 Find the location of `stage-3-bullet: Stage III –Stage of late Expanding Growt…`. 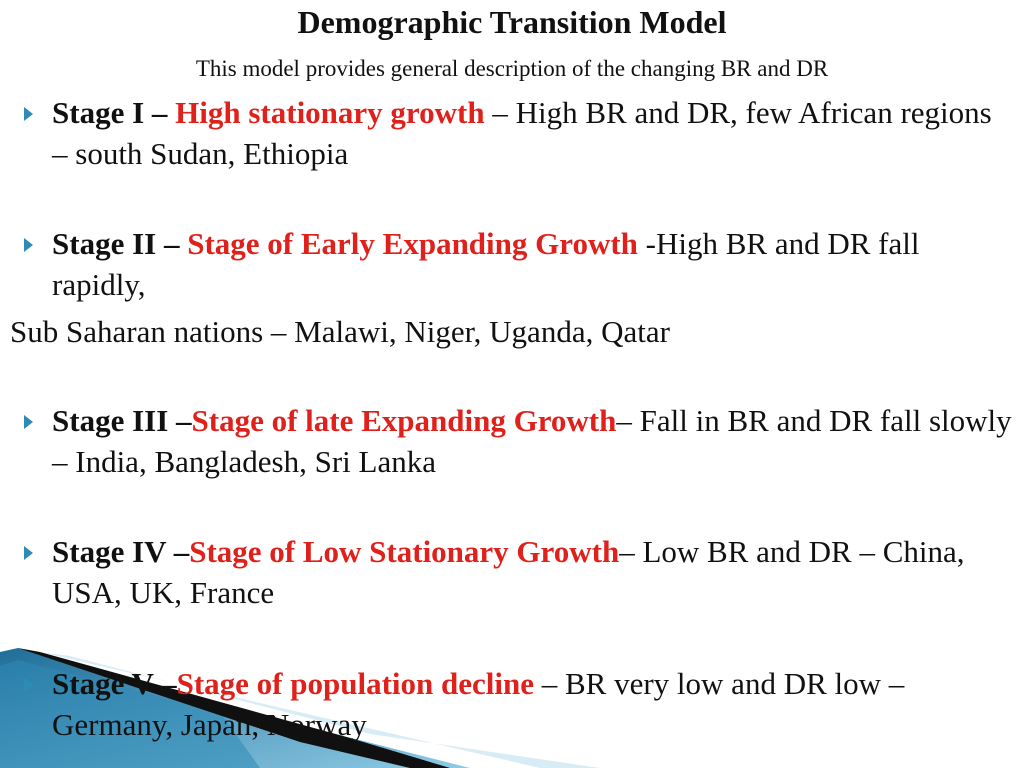

stage-3-bullet: Stage III –Stage of late Expanding Growt… is located at coordinates (532, 441).